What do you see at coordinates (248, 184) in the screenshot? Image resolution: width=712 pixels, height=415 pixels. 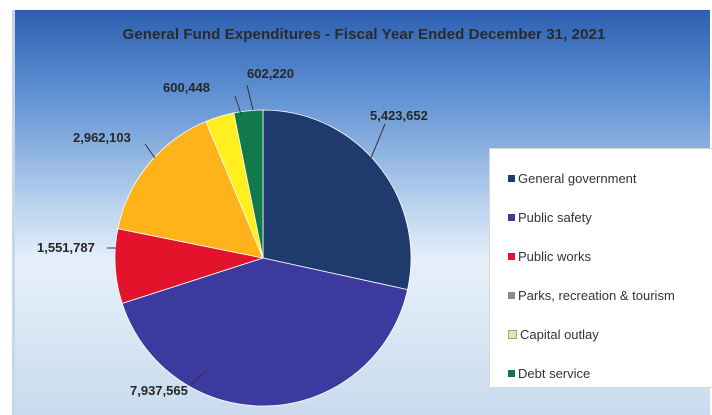 I see `pie-slice-debt-service` at bounding box center [248, 184].